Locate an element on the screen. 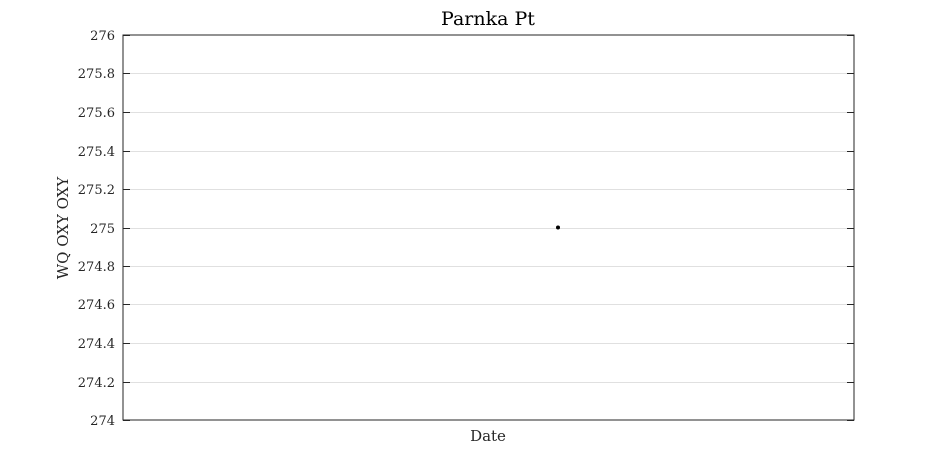 The width and height of the screenshot is (945, 472). y-axis-label: WQ OXY OXY is located at coordinates (63, 228).